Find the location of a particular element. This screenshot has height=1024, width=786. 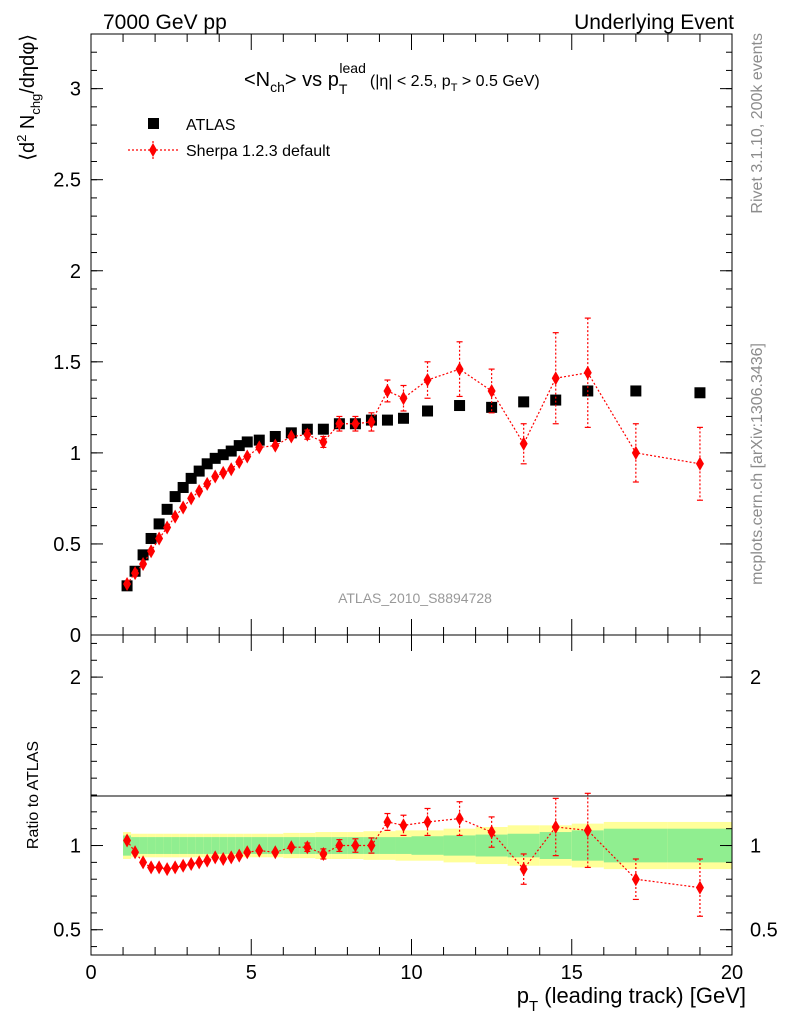

x-tick-label: 0 is located at coordinates (90, 973).